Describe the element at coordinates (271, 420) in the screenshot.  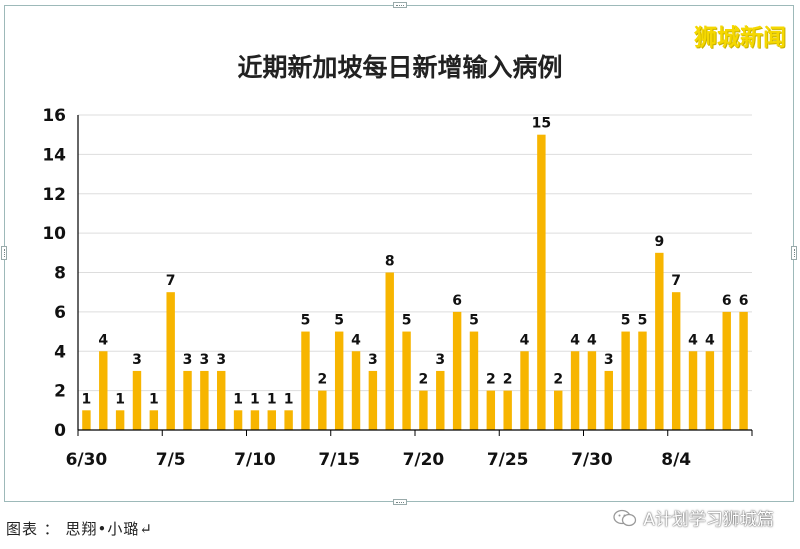
I see `bar-7/11` at that location.